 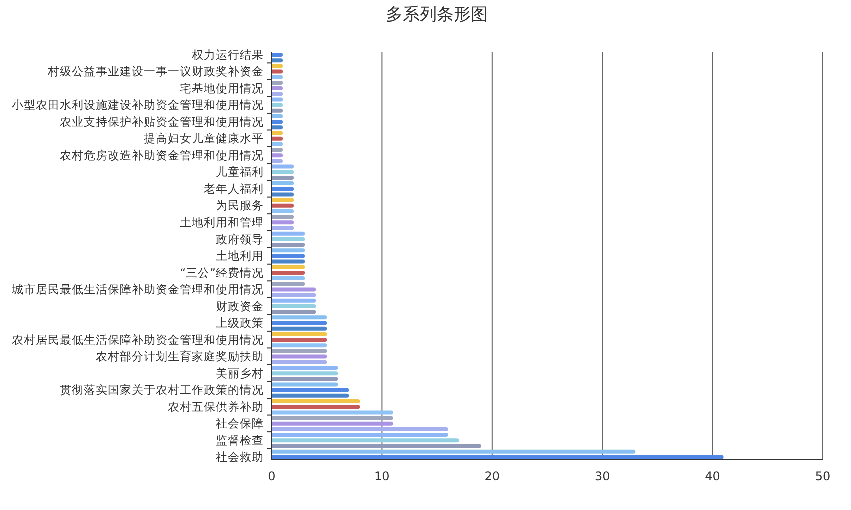 I want to click on y-tick-label: 土地利用和管理, so click(x=222, y=222).